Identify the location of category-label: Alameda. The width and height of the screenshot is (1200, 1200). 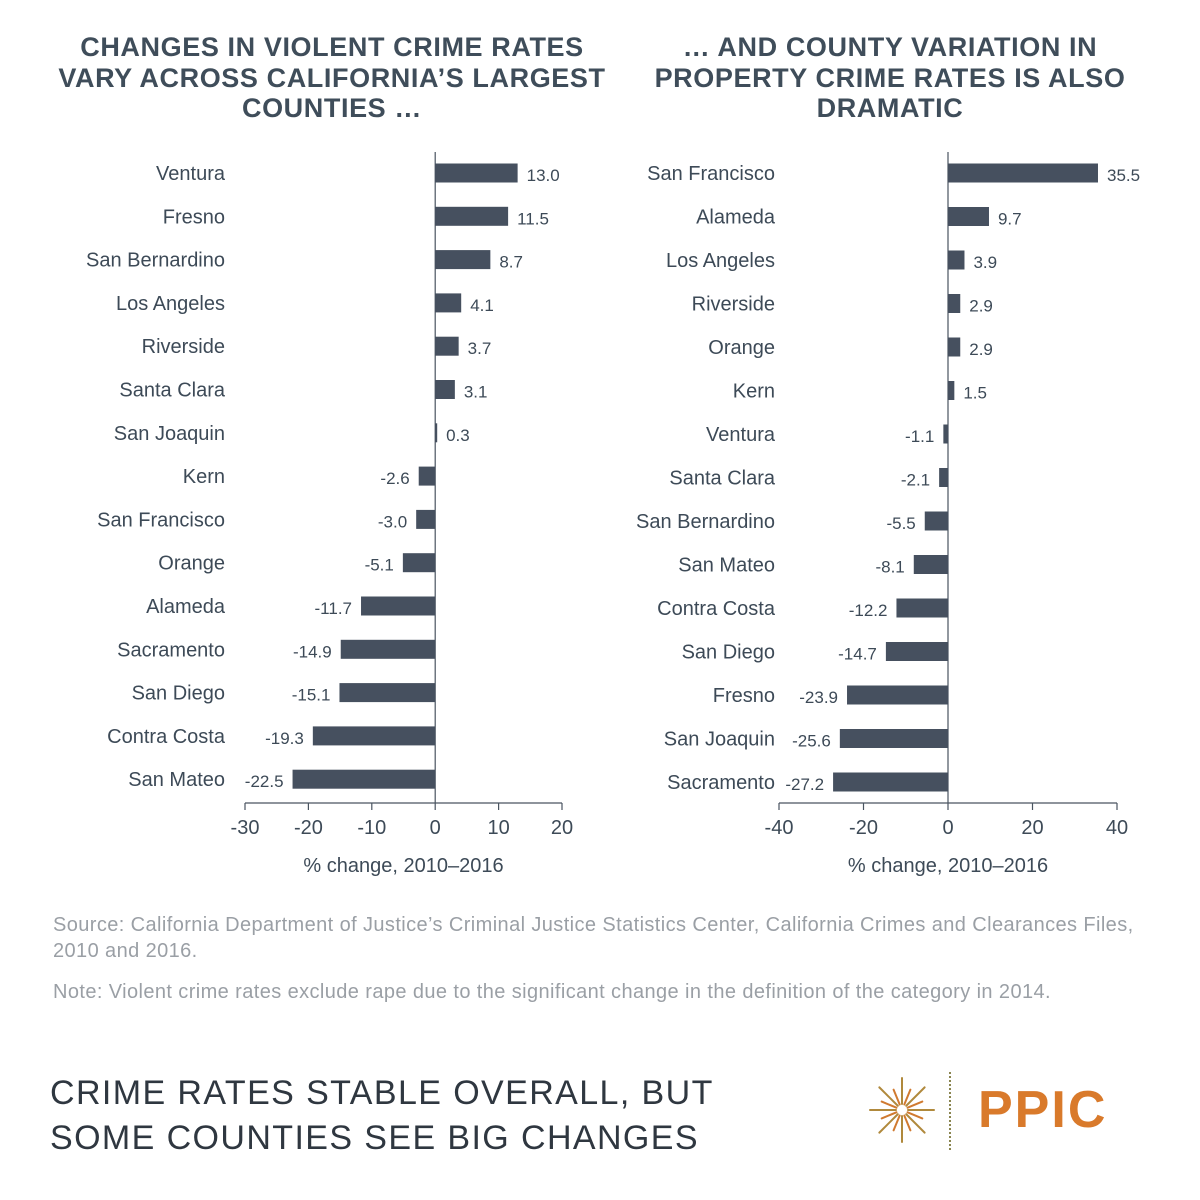
(736, 218).